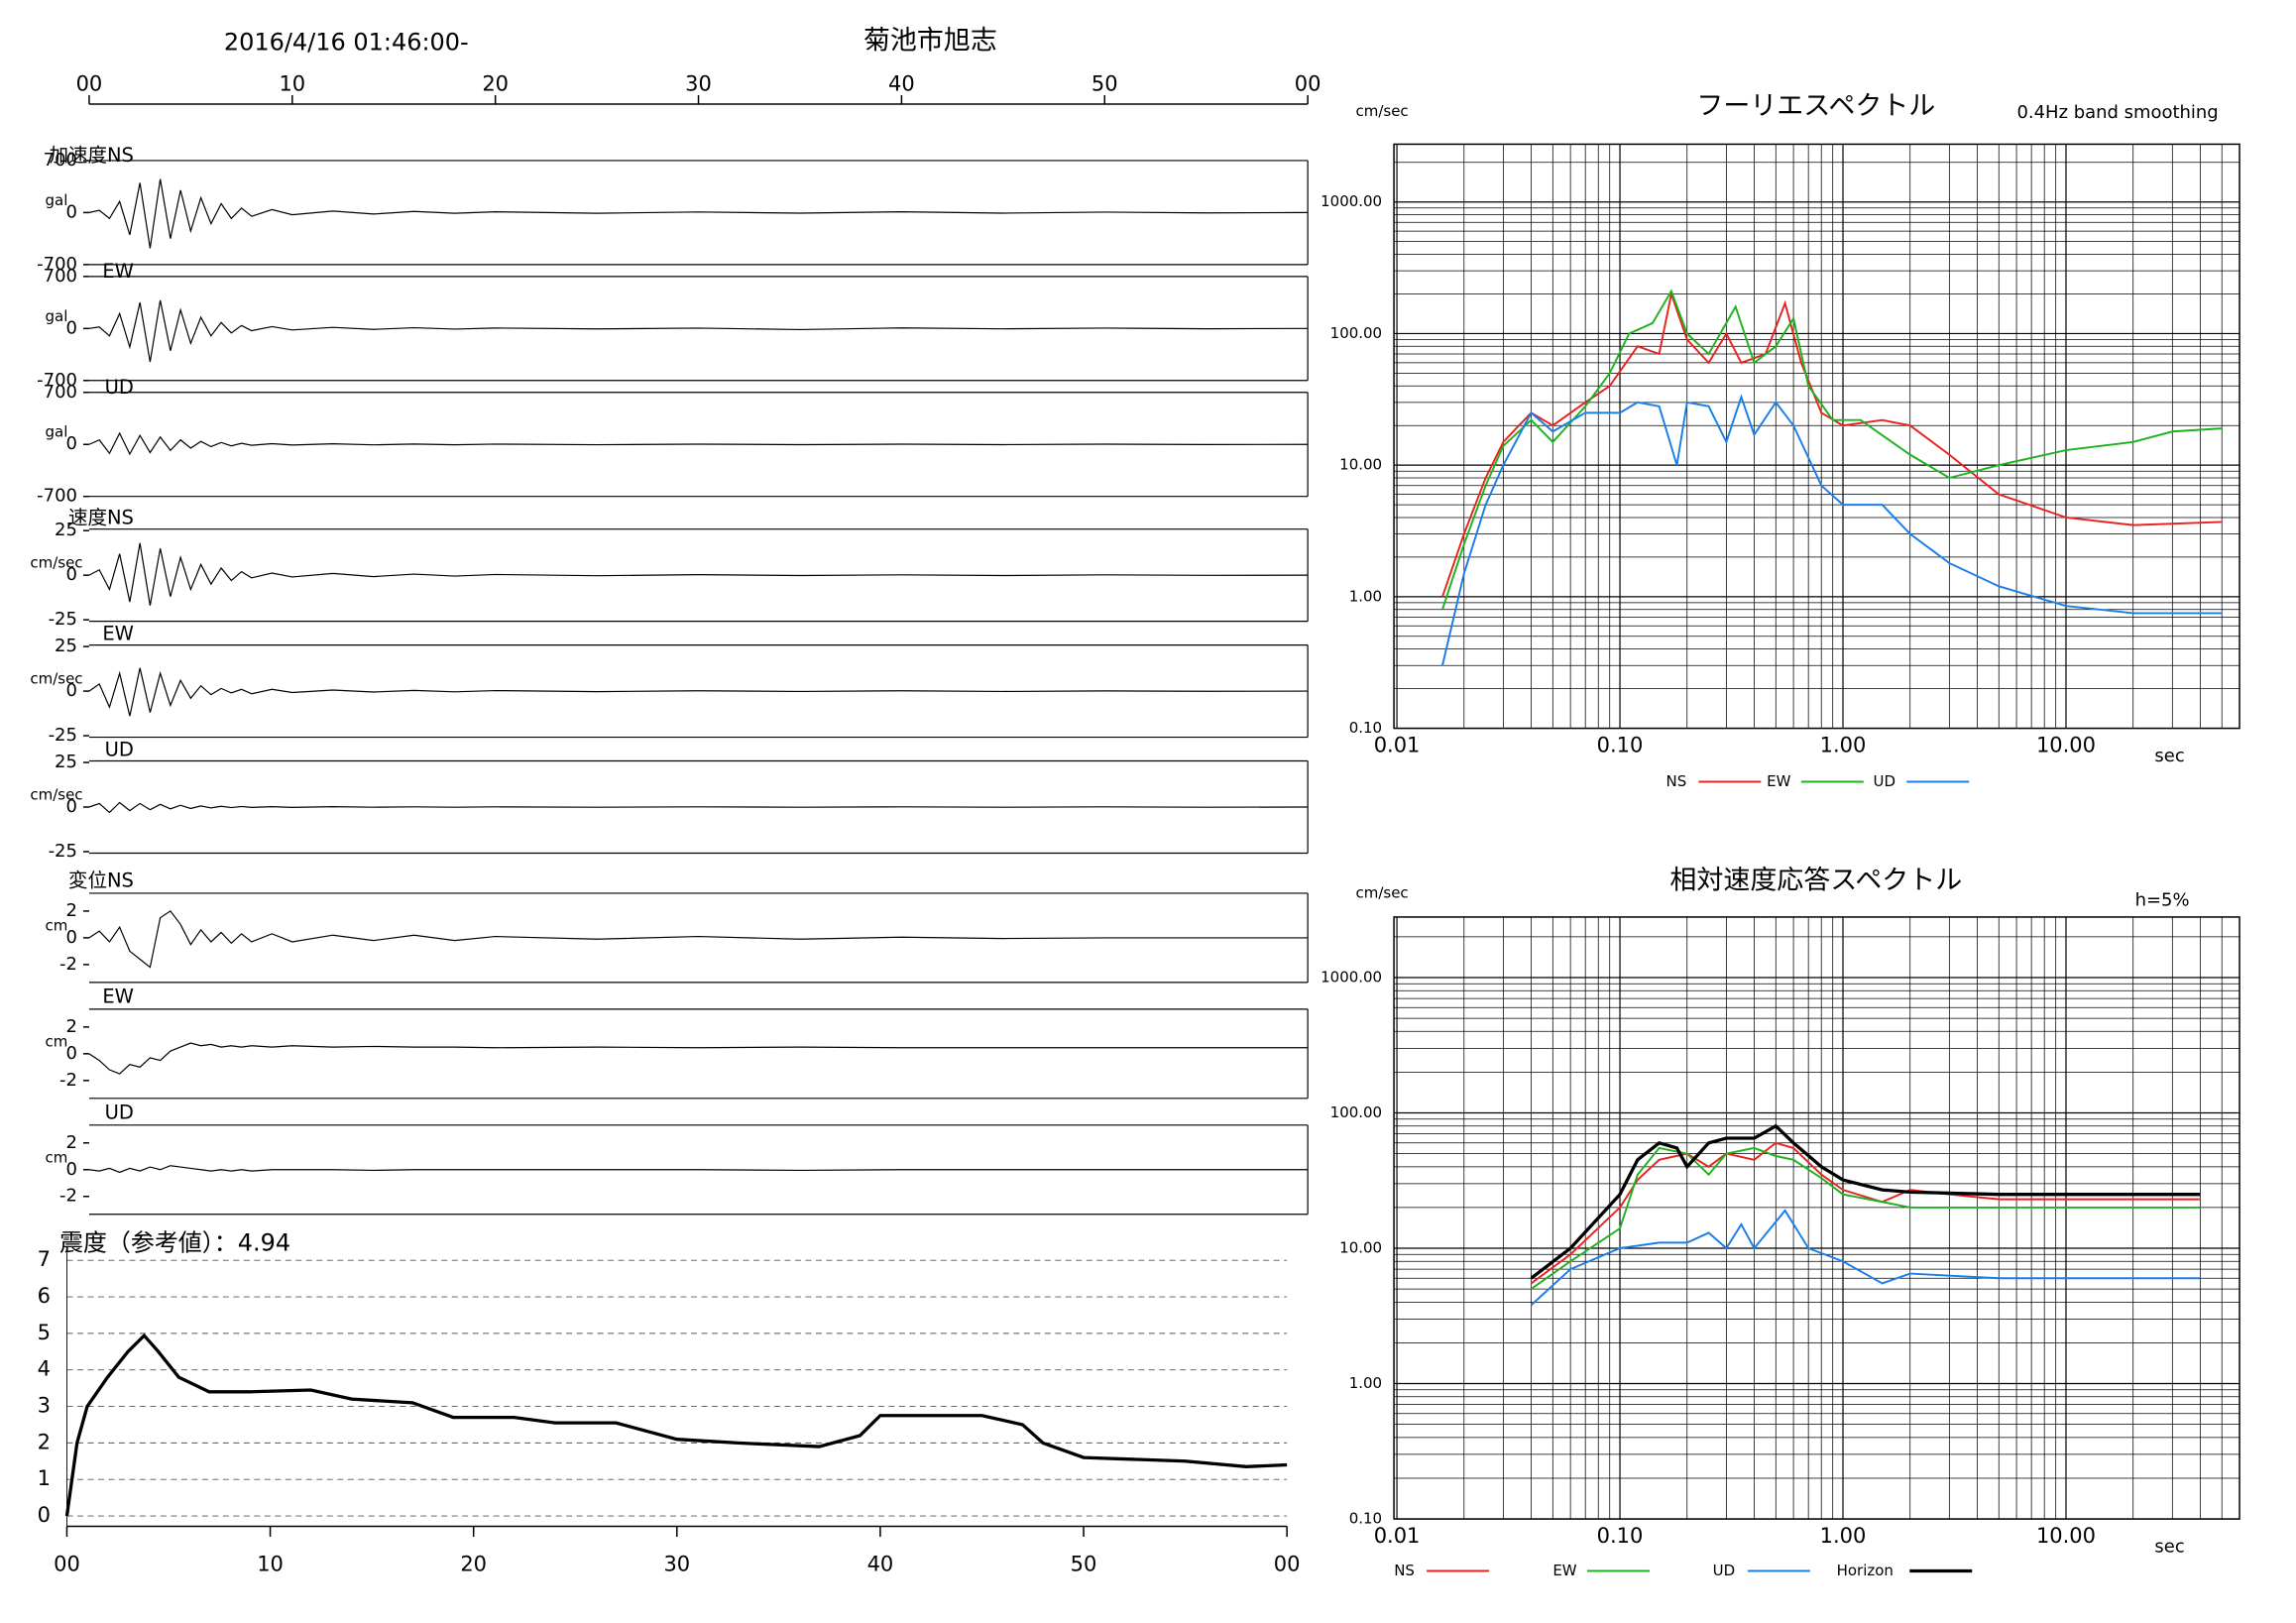  Describe the element at coordinates (175, 1243) in the screenshot. I see `chart-title: 震度（参考値）：4.94` at that location.